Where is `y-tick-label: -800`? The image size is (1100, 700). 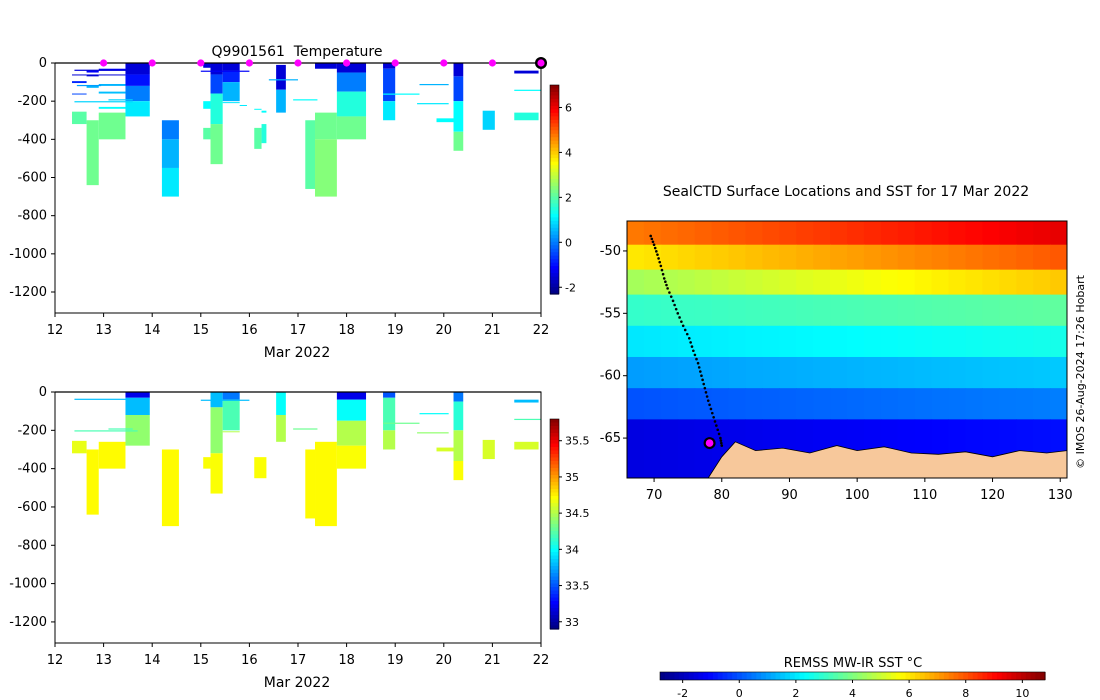
y-tick-label: -800 is located at coordinates (32, 216).